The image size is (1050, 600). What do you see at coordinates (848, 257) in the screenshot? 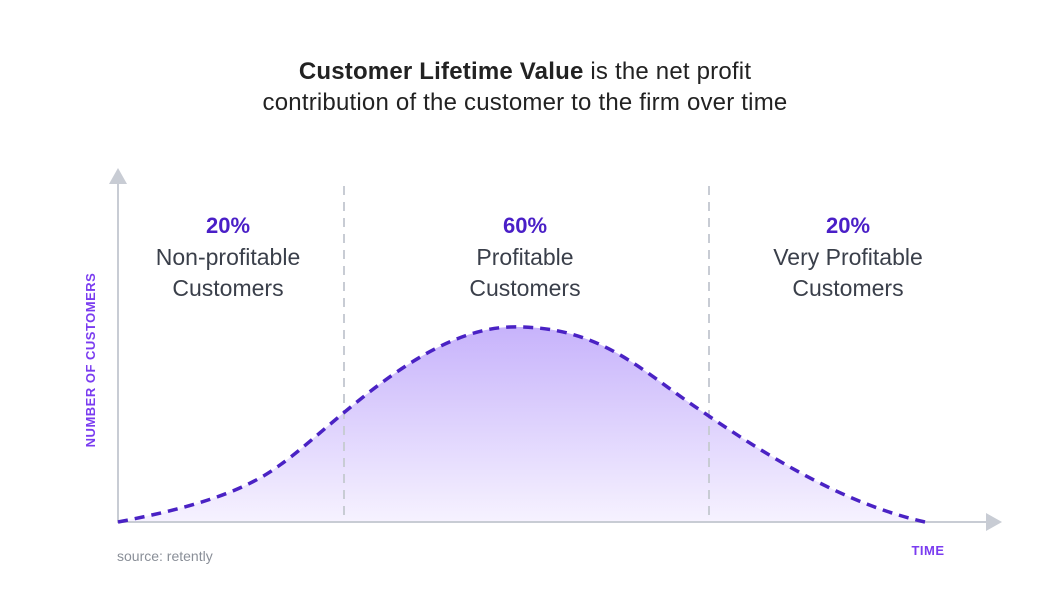
I see `segment-right-label-1: Very Profitable` at bounding box center [848, 257].